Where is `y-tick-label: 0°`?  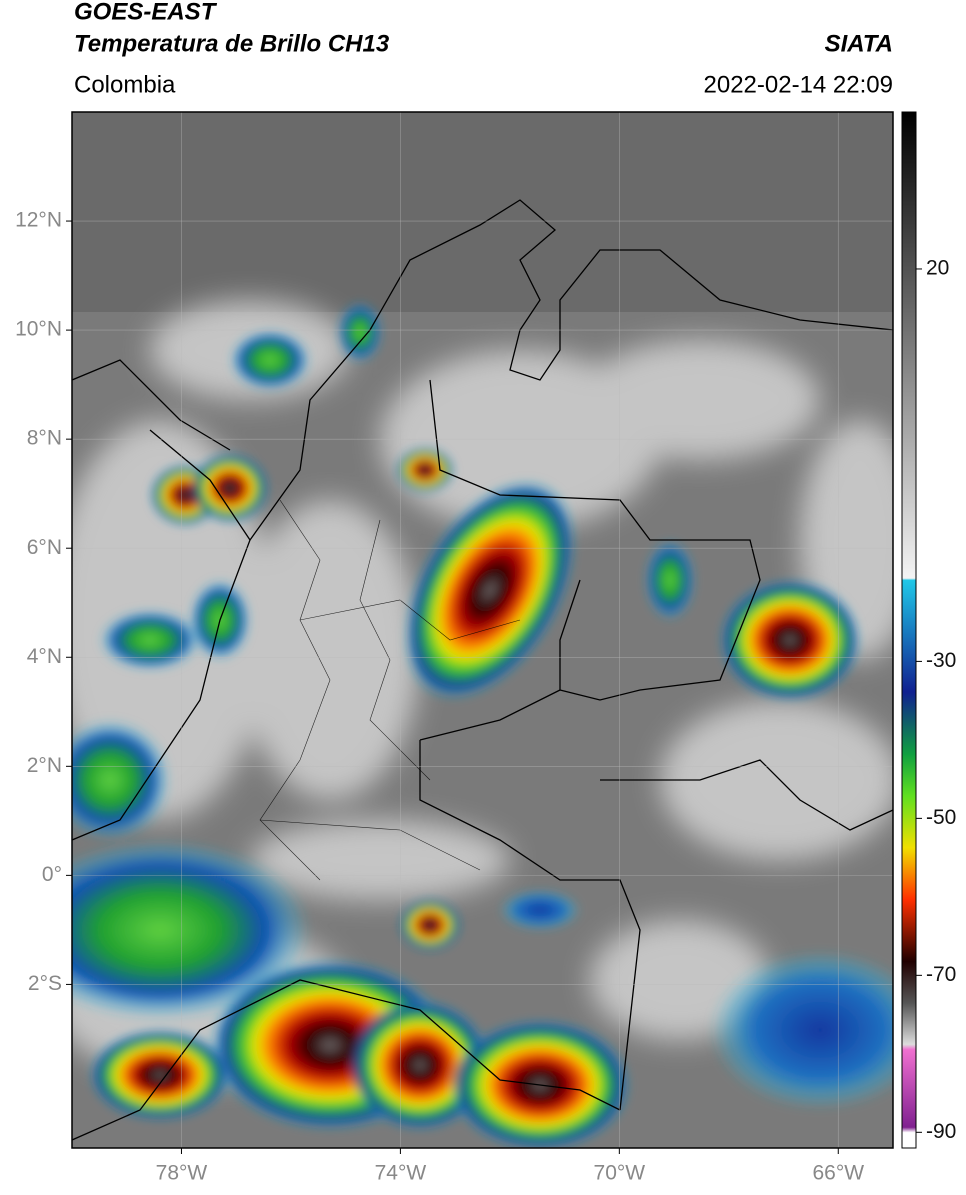 y-tick-label: 0° is located at coordinates (52, 874).